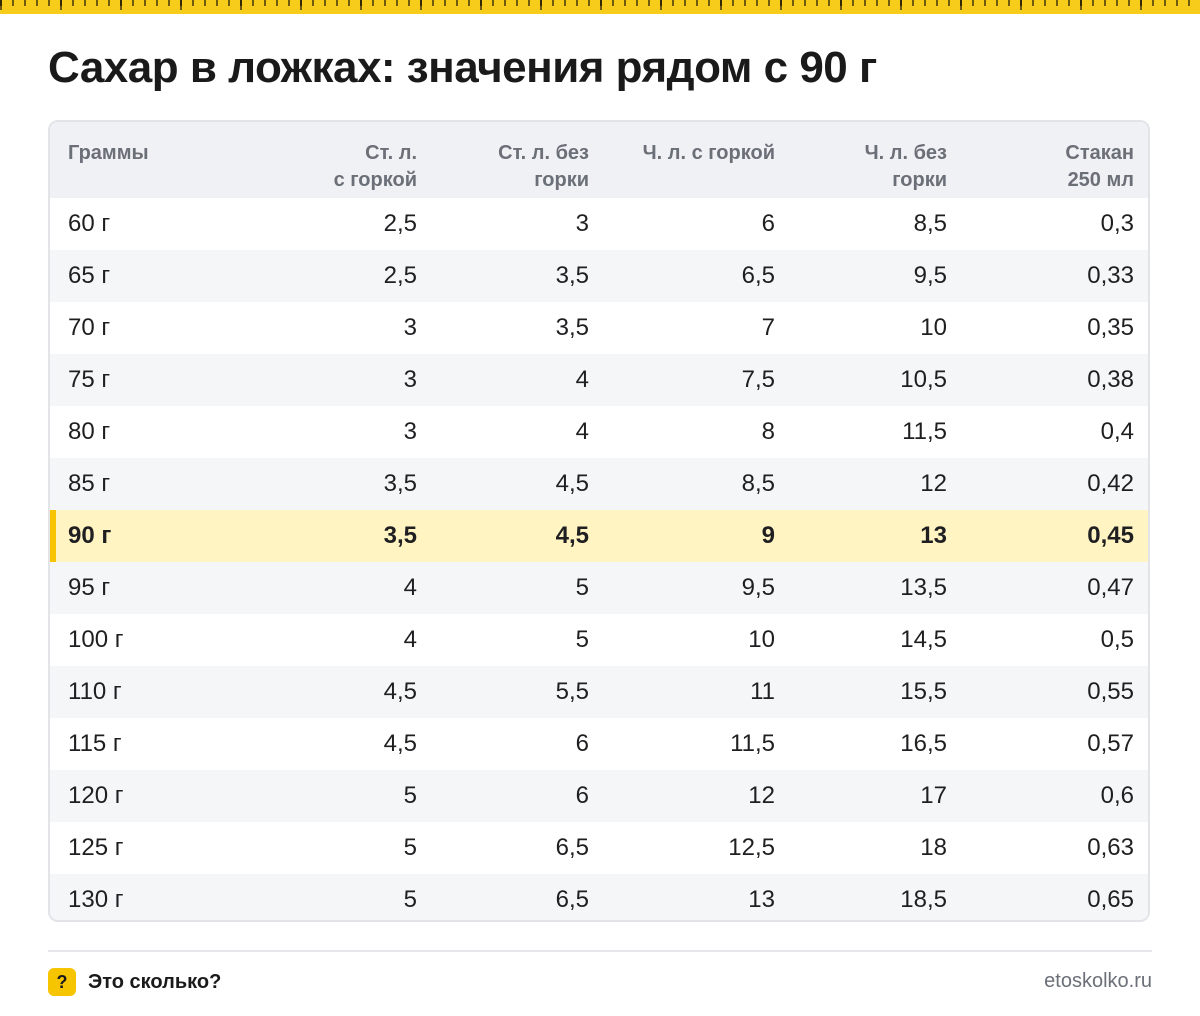 The width and height of the screenshot is (1200, 1016). I want to click on cell-grams: 65 г, so click(89, 275).